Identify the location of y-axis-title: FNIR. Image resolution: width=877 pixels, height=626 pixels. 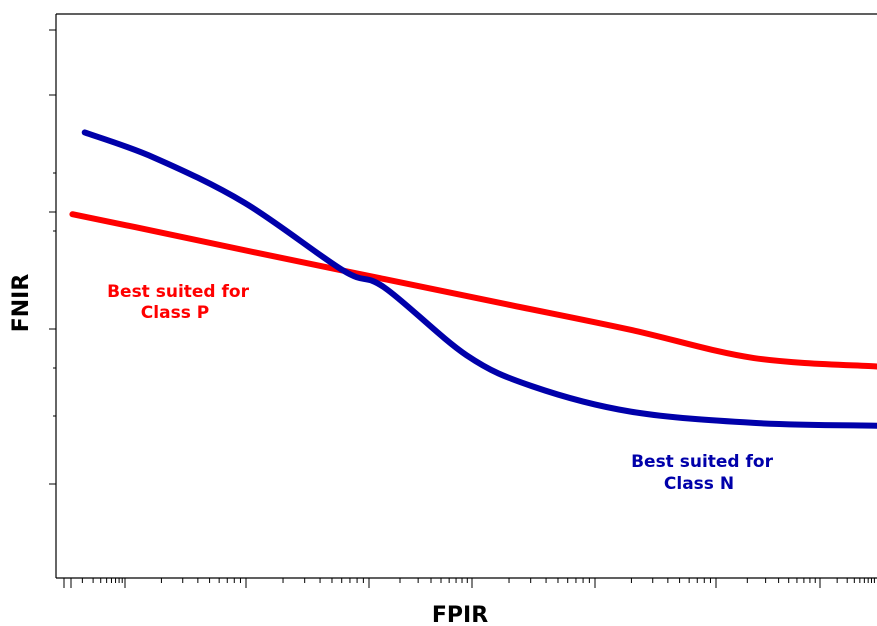
(21, 303).